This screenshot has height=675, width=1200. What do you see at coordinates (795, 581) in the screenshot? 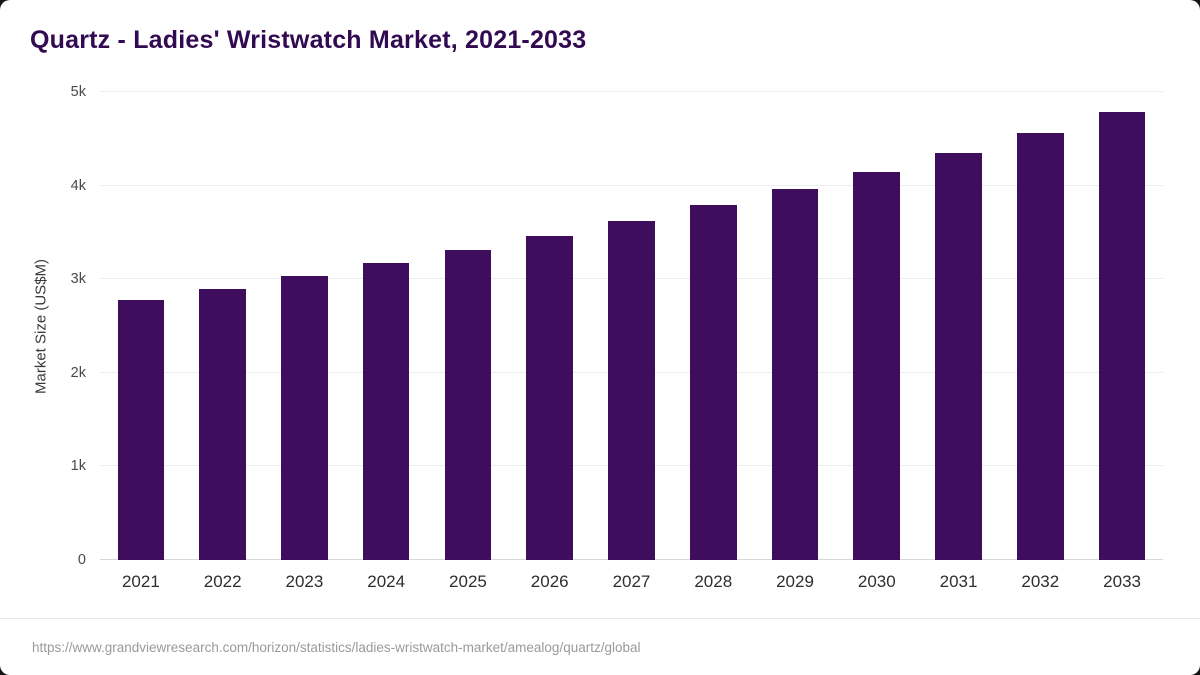
I see `x-tick-label: 2029` at bounding box center [795, 581].